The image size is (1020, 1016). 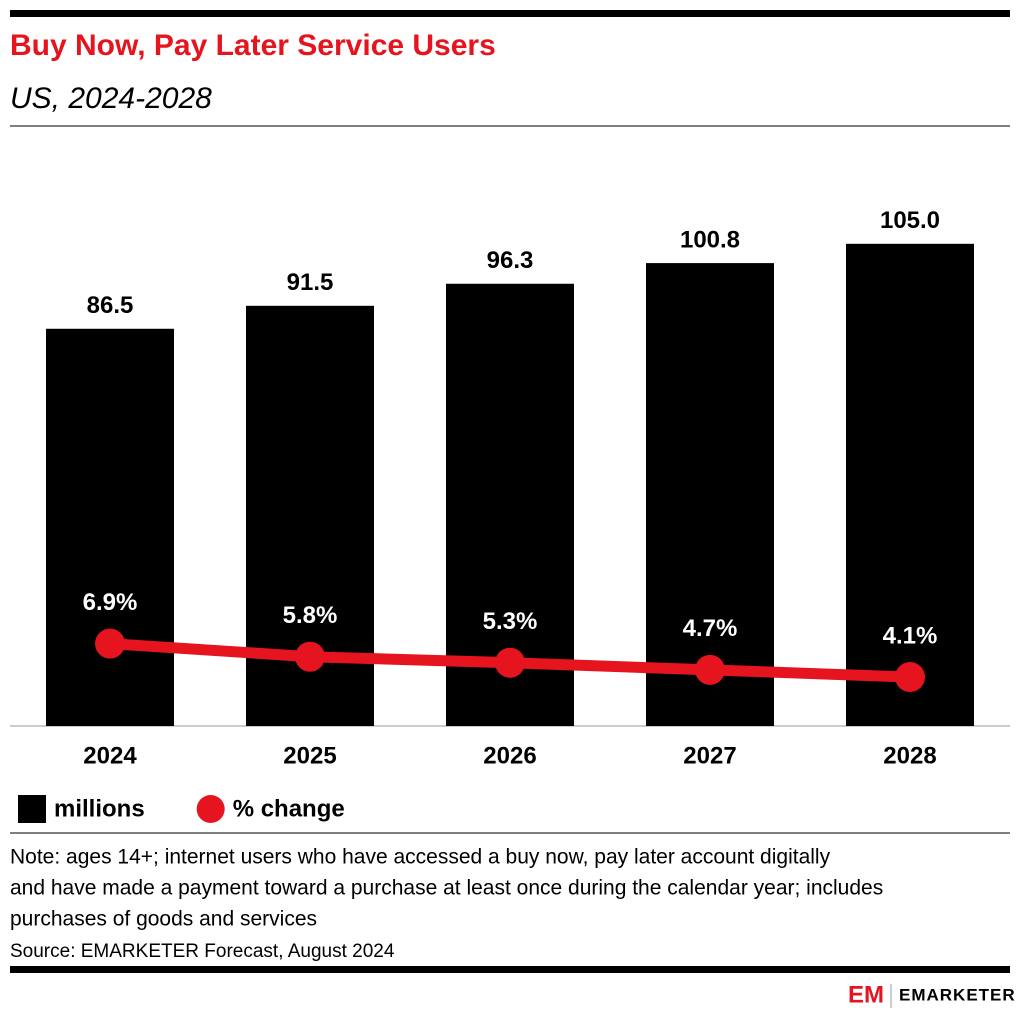 What do you see at coordinates (510, 13) in the screenshot?
I see `top-rule` at bounding box center [510, 13].